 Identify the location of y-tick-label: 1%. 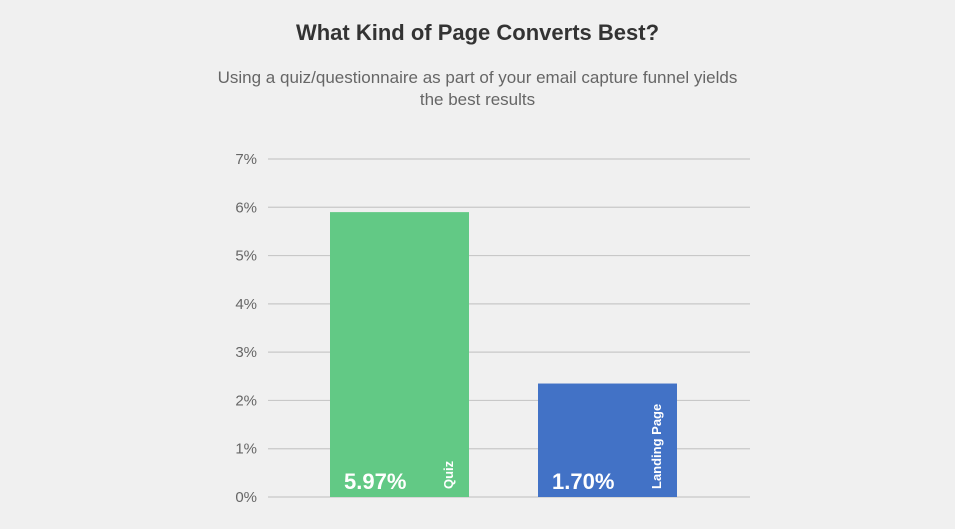
(246, 449).